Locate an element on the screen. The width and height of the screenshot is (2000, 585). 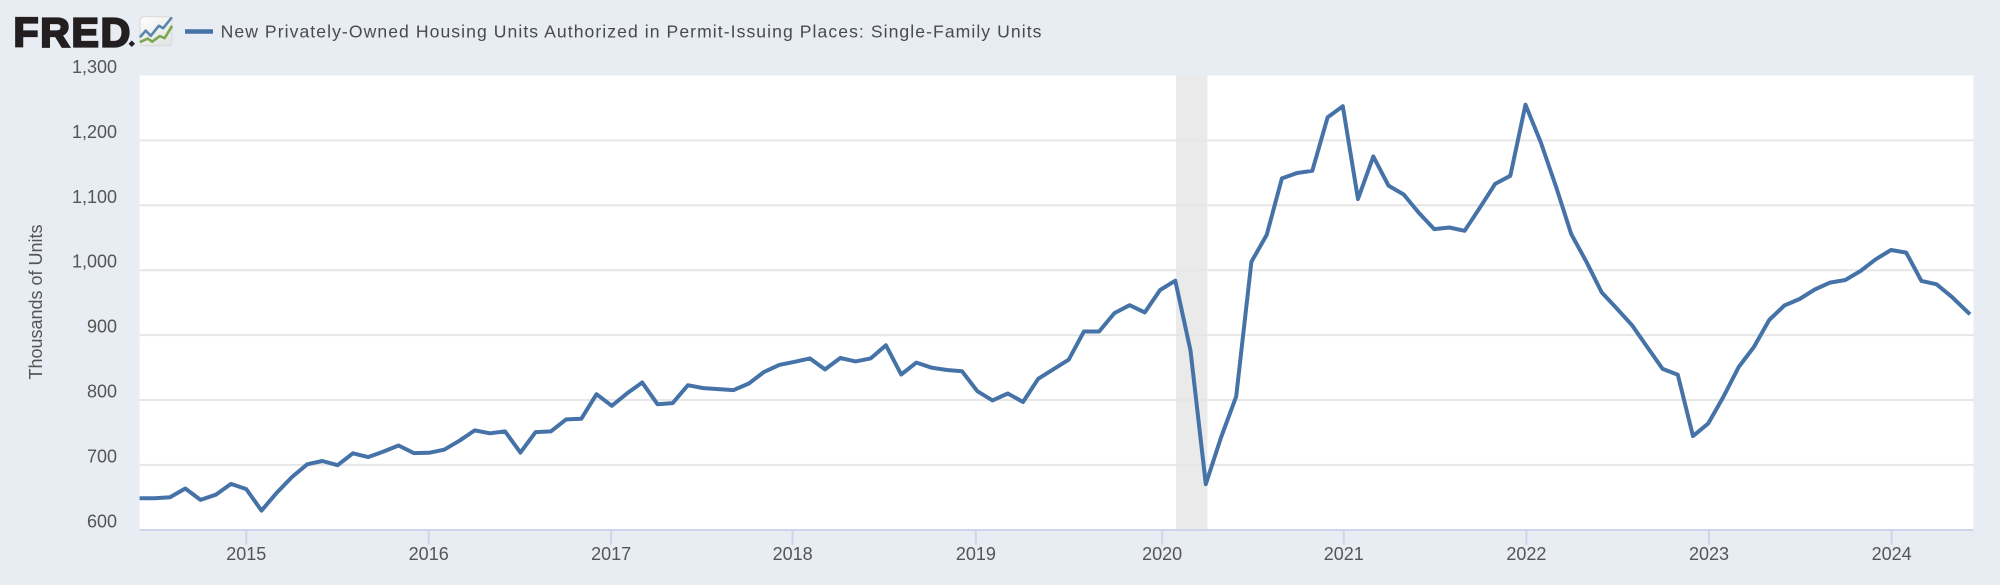
svg-text: 1,300 is located at coordinates (94, 67).